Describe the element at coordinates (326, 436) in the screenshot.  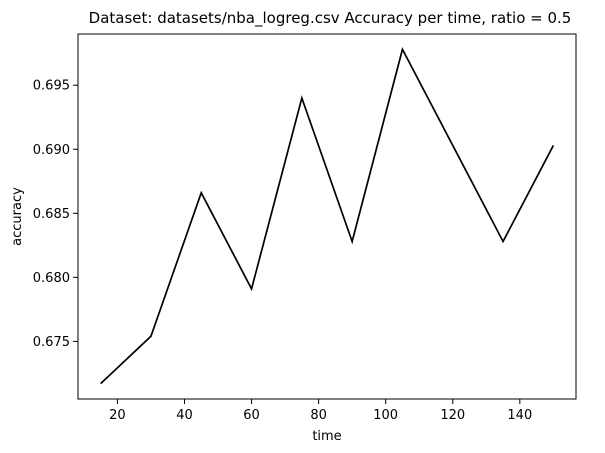
I see `x-axis-label: time` at that location.